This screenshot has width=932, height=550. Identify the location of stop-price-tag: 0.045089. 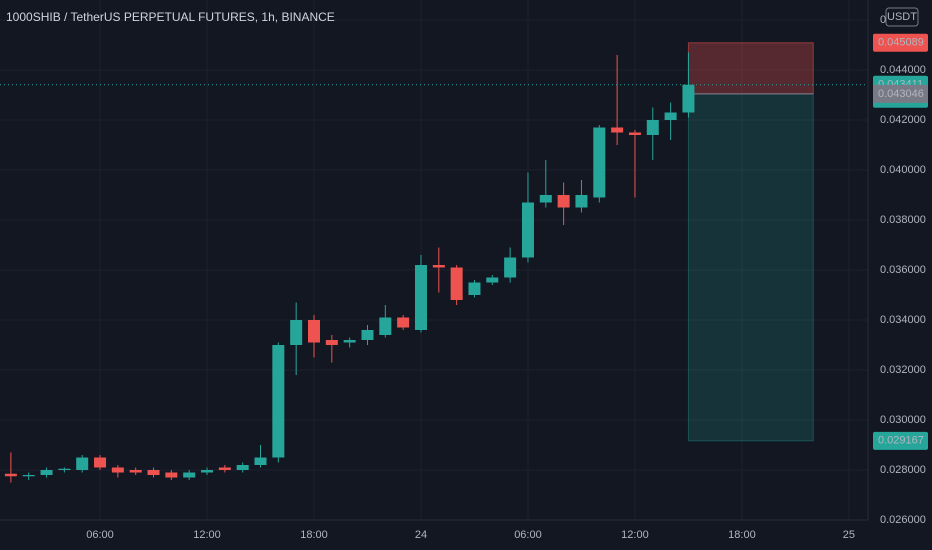
(901, 43).